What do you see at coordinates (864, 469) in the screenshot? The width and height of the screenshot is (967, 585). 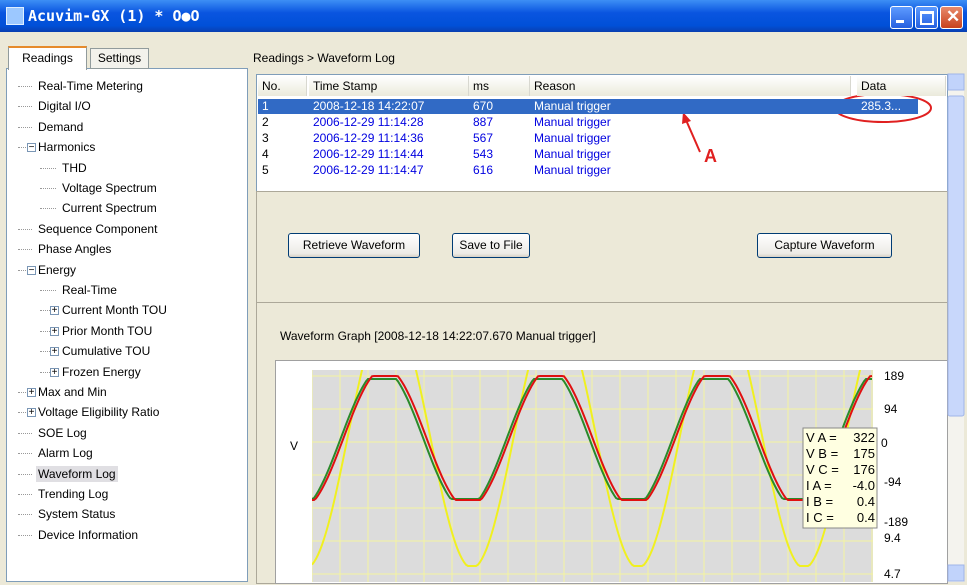 I see `tooltip-value: 176` at bounding box center [864, 469].